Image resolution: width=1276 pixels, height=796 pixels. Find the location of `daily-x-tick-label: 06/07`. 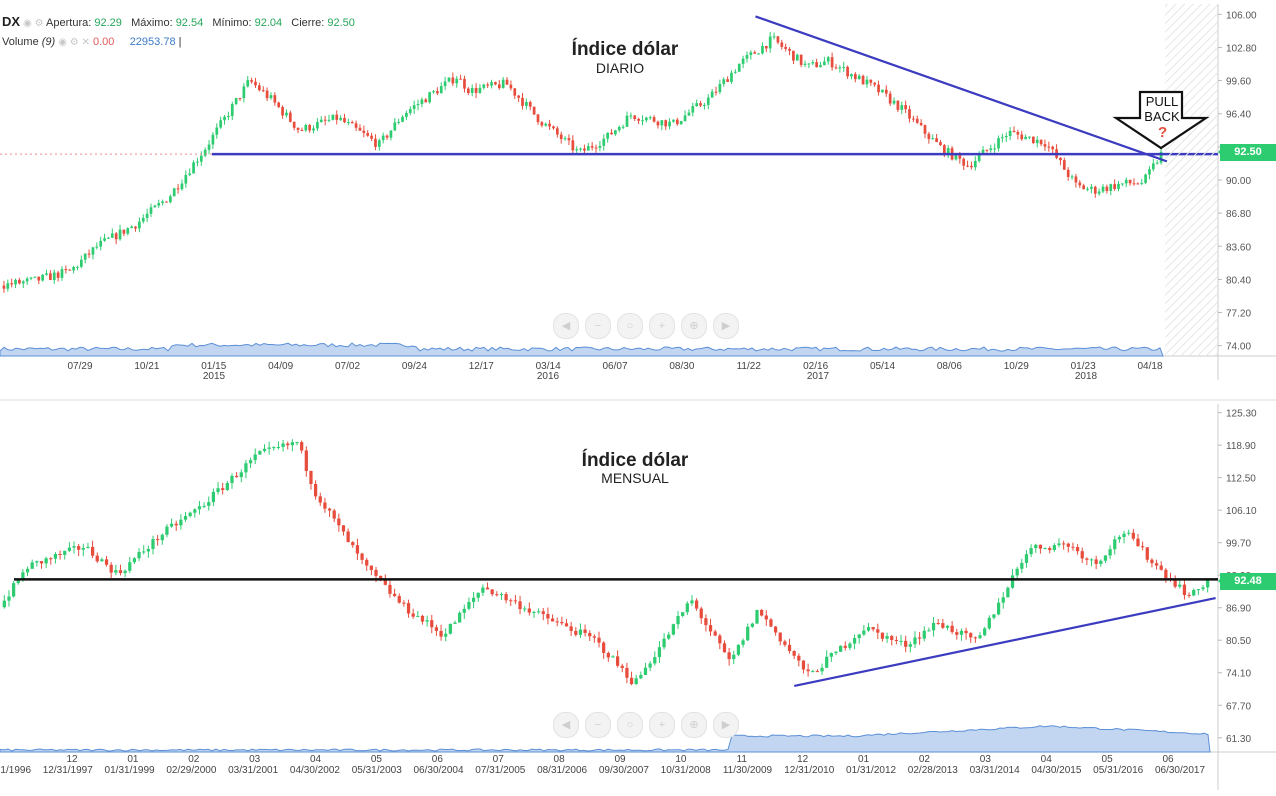

daily-x-tick-label: 06/07 is located at coordinates (614, 366).